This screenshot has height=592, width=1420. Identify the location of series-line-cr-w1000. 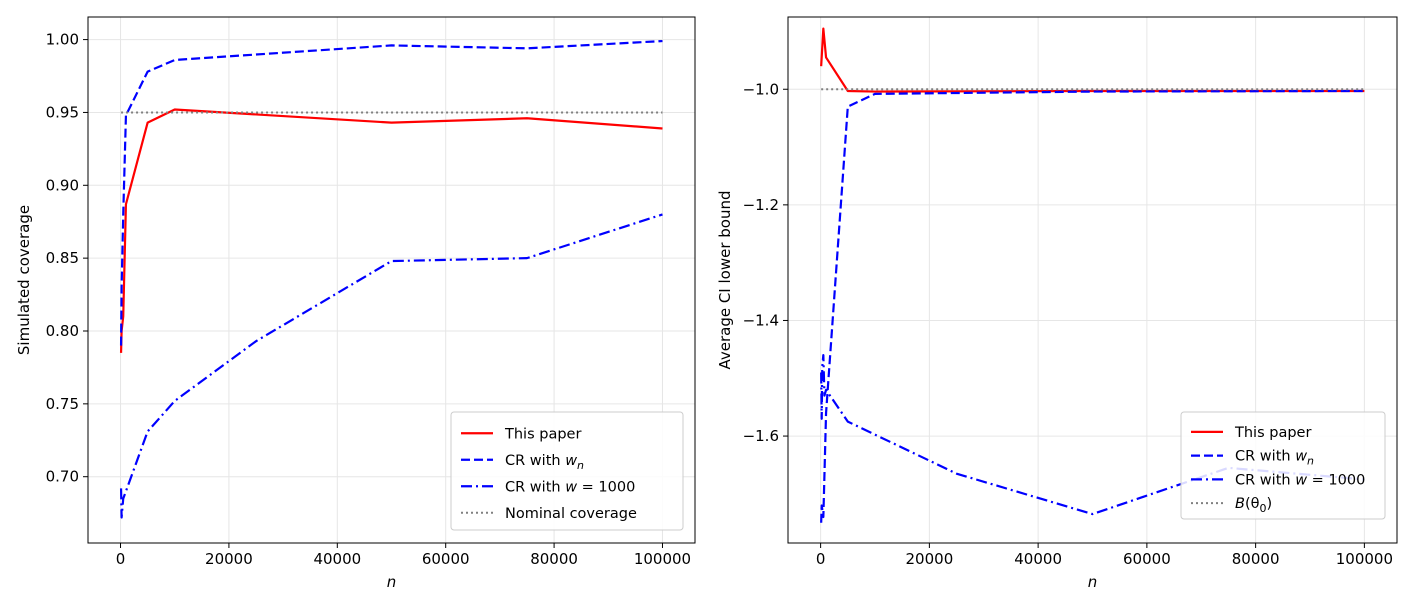
(1092, 435).